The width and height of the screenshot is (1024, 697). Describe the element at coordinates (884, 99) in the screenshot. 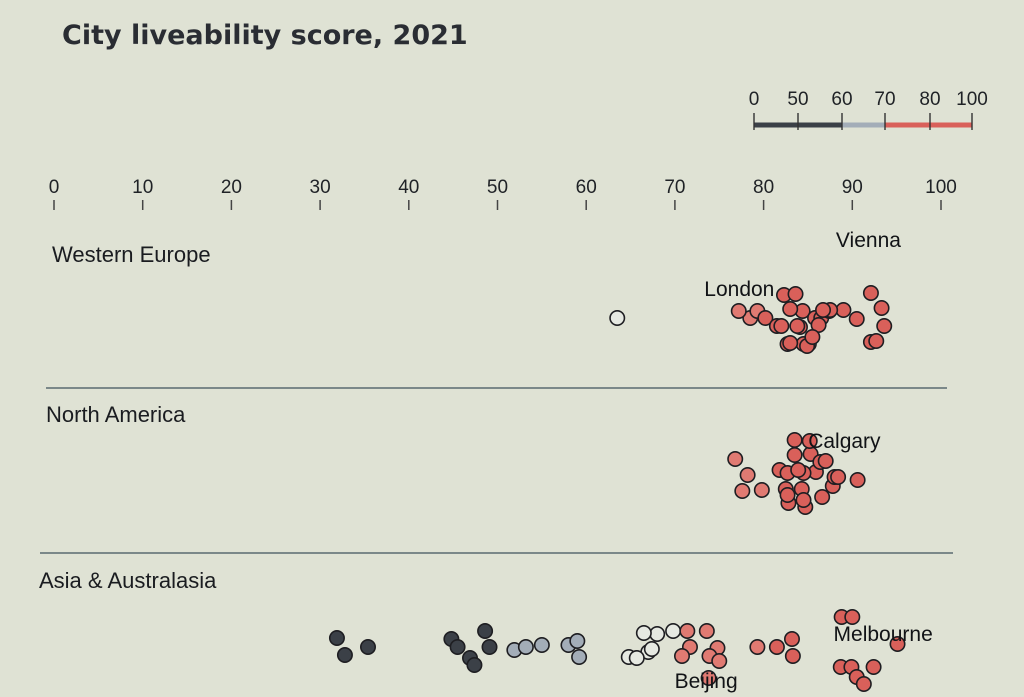

I see `legend-label: 70` at that location.